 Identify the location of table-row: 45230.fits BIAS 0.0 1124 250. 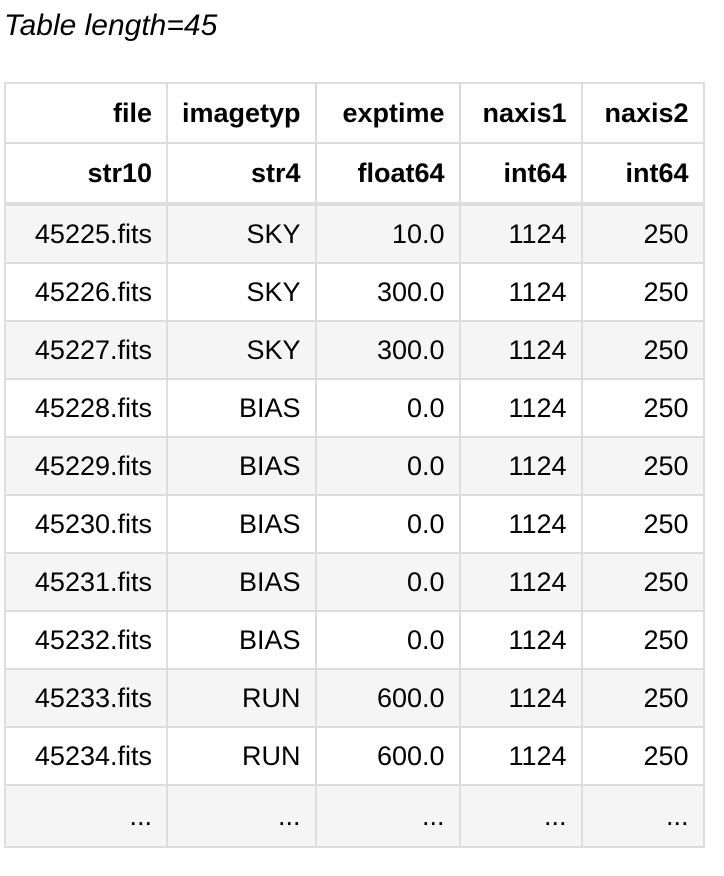
(354, 524).